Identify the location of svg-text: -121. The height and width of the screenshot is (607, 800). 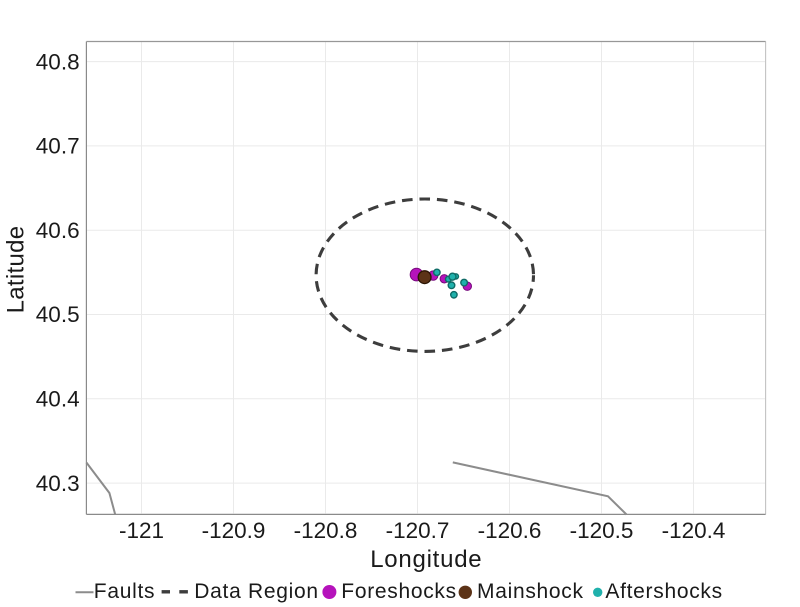
(141, 530).